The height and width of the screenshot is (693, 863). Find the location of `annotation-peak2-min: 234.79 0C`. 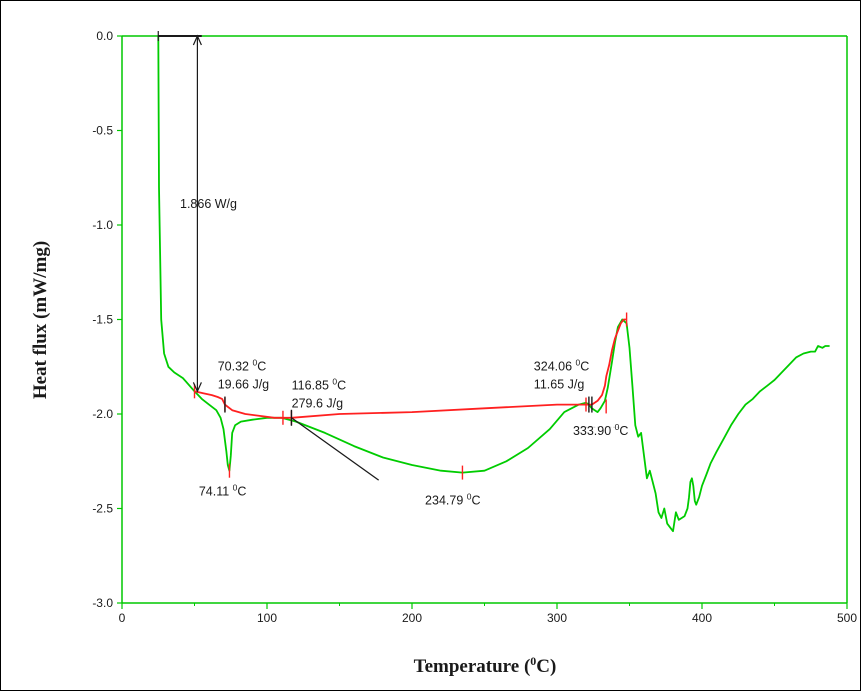

annotation-peak2-min: 234.79 0C is located at coordinates (452, 500).